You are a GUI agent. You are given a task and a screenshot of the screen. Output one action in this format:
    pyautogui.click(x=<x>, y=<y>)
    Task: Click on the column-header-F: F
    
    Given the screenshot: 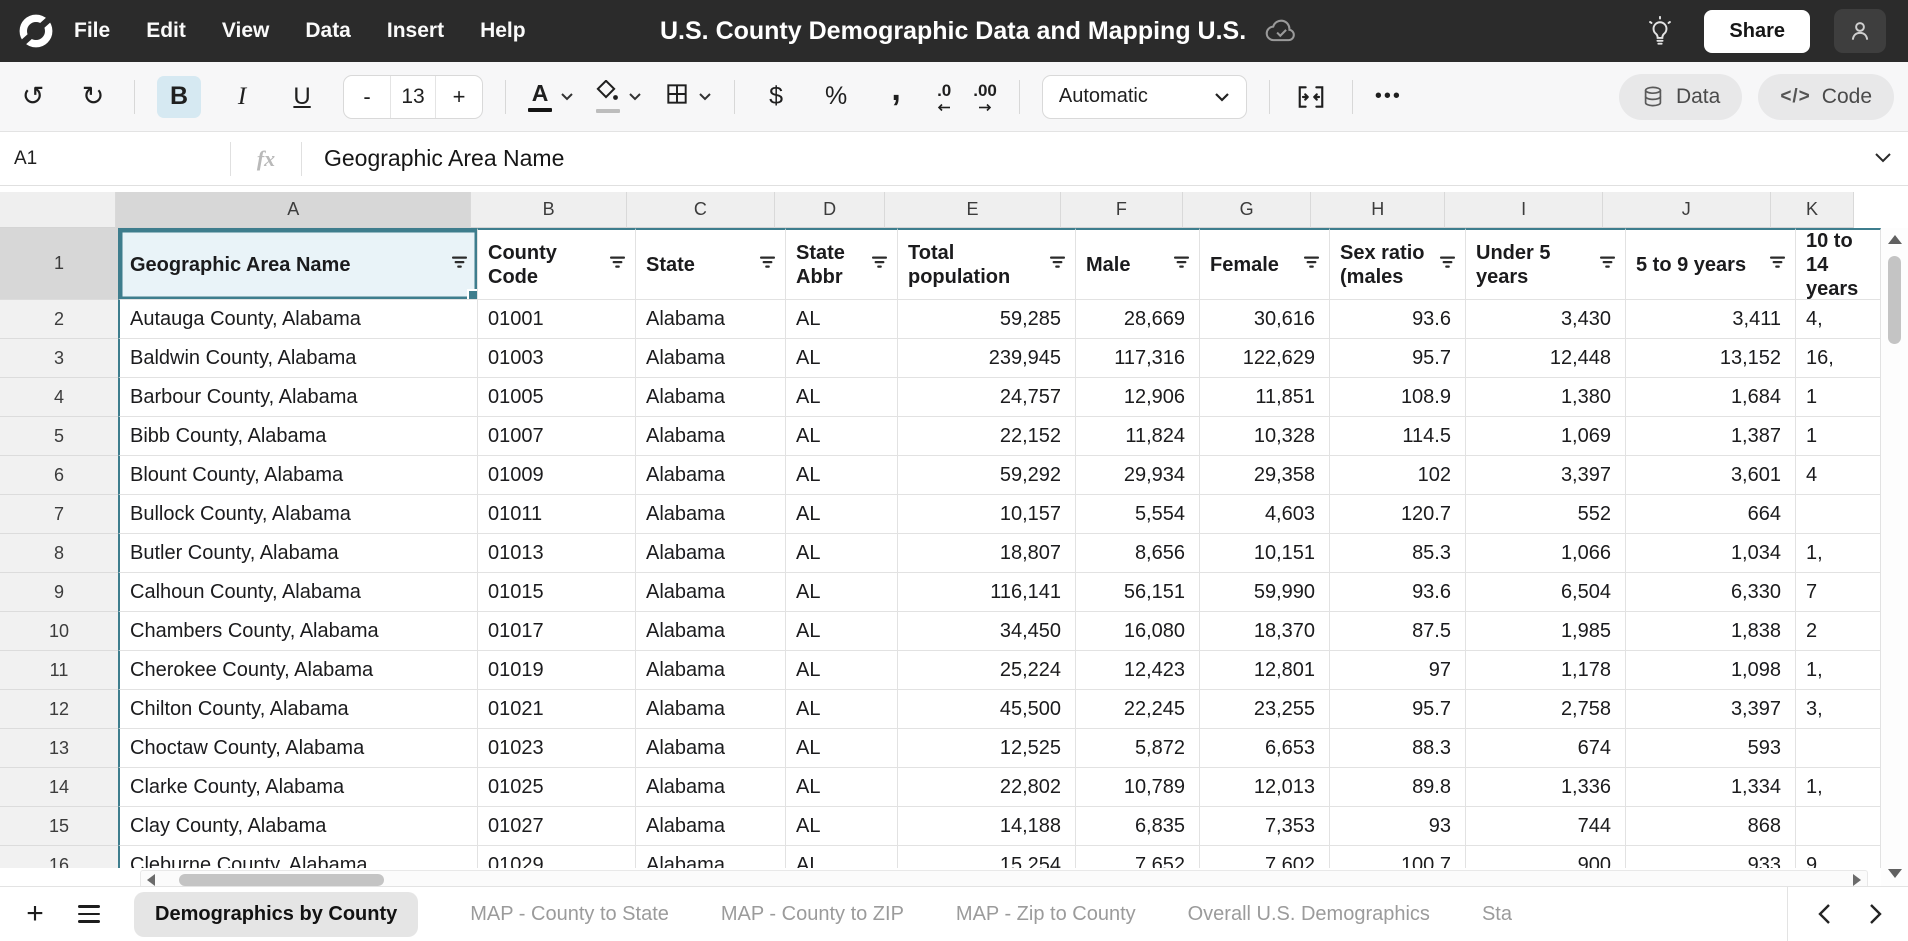 What is the action you would take?
    pyautogui.click(x=1122, y=210)
    